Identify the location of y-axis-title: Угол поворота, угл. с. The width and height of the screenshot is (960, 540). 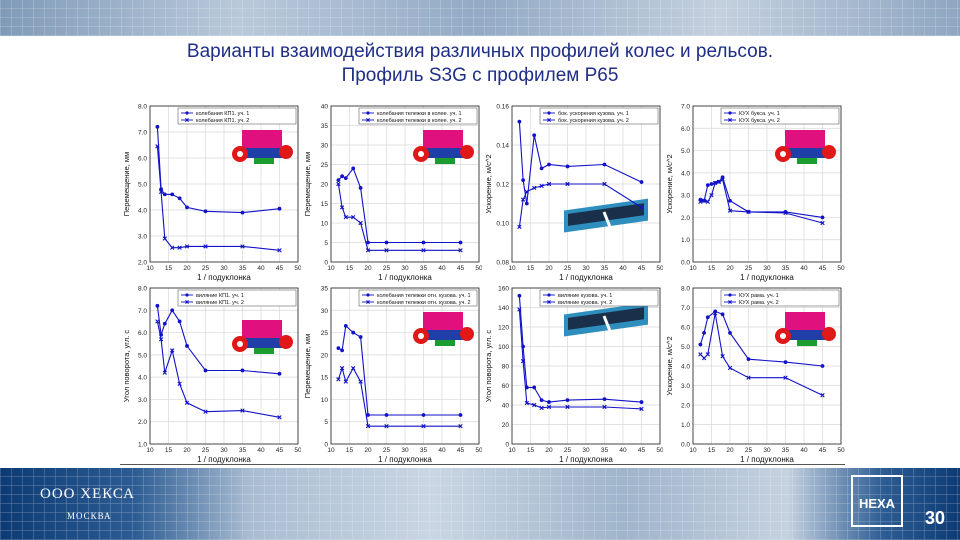
(488, 366).